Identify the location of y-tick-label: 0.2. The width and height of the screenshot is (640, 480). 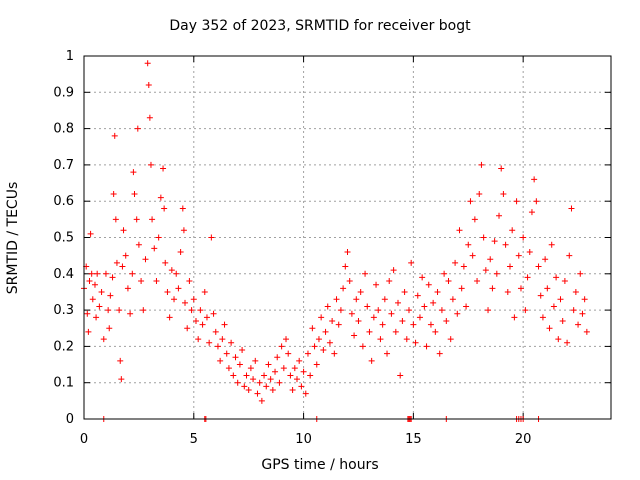
(63, 346).